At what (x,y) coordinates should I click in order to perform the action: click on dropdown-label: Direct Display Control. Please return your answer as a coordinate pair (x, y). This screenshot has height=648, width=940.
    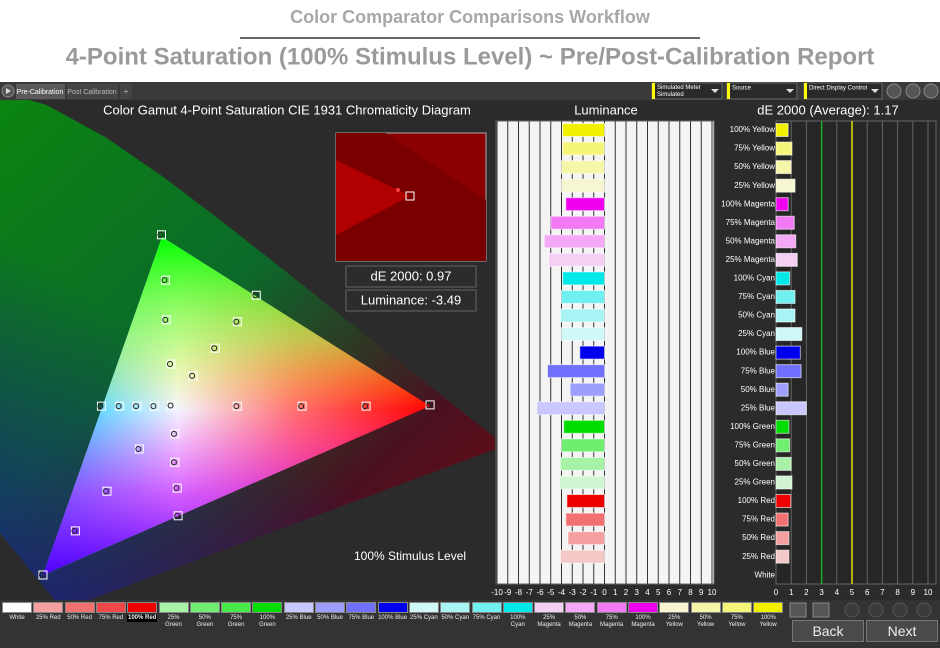
    Looking at the image, I should click on (838, 89).